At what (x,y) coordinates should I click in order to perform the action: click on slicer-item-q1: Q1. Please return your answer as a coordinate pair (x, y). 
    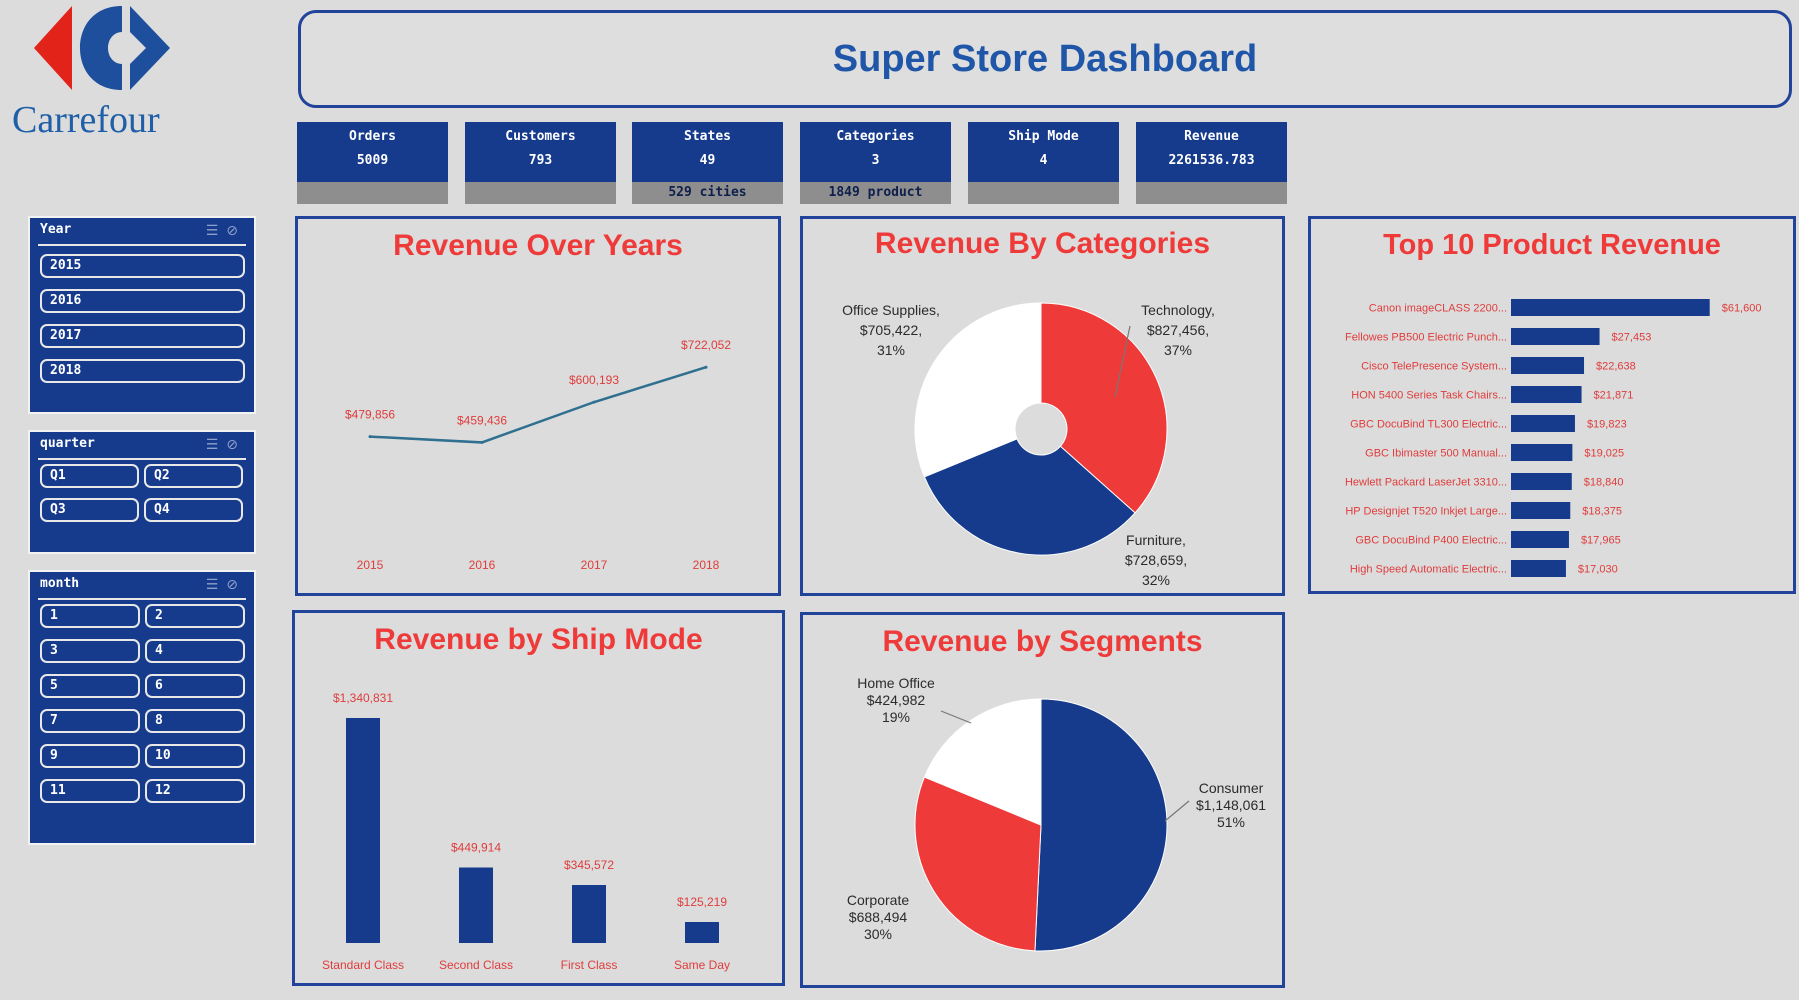
    Looking at the image, I should click on (89, 476).